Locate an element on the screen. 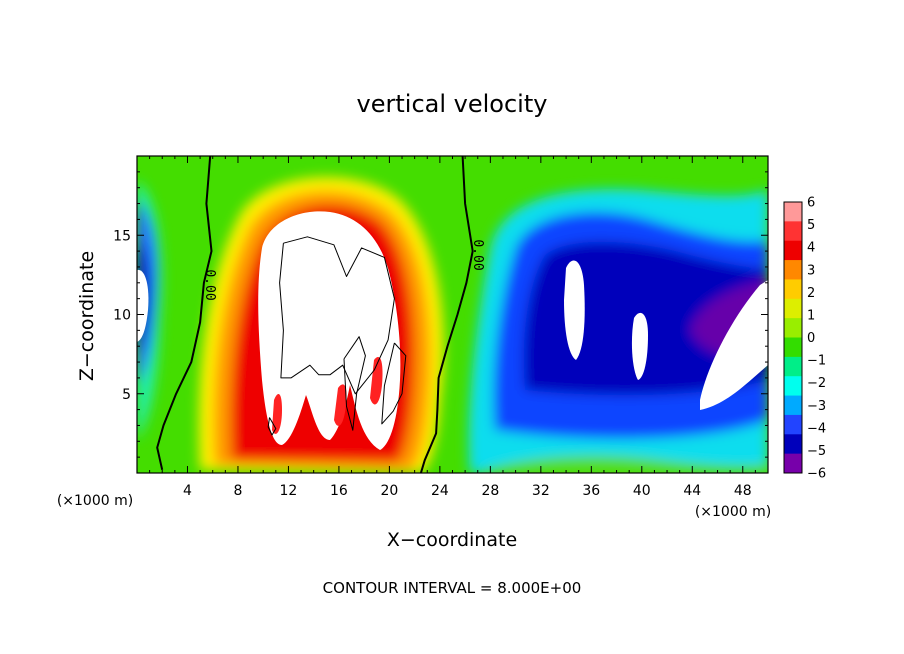 Image resolution: width=904 pixels, height=654 pixels. colorbar-label: −3 is located at coordinates (816, 406).